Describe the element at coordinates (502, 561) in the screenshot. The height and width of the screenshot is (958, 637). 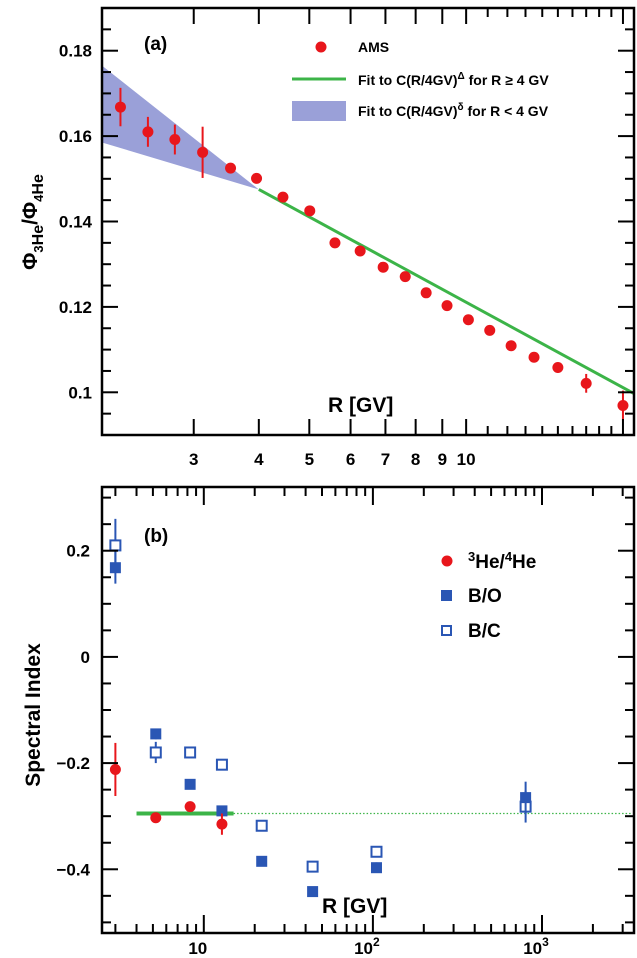
I see `legend-he-label: 3He/4He` at that location.